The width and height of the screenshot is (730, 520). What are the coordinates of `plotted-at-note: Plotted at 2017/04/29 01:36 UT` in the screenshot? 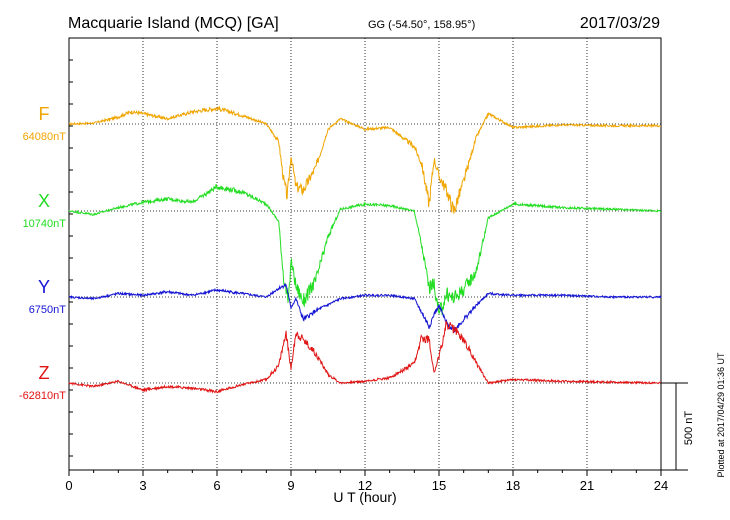 It's located at (721, 415).